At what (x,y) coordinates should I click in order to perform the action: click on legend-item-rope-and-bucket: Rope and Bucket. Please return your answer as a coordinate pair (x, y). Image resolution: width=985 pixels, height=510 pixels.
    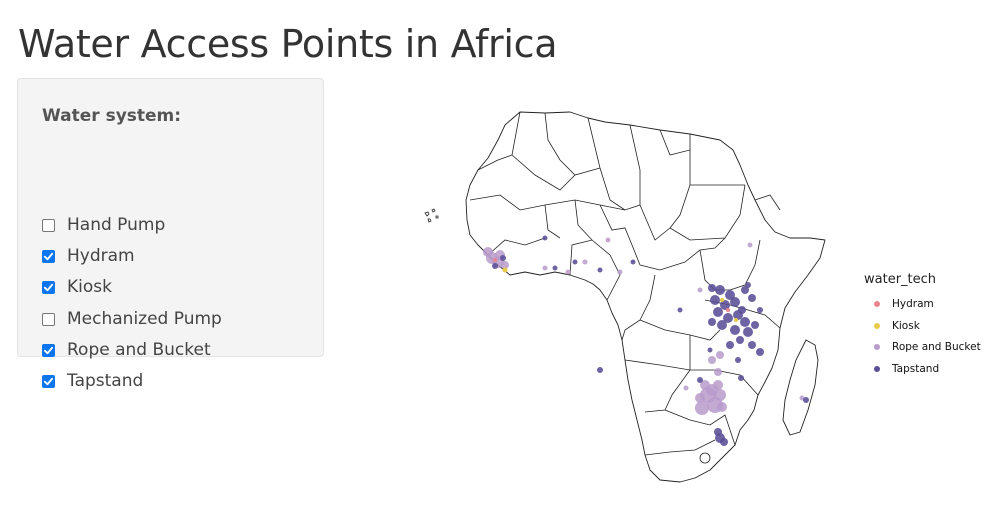
    Looking at the image, I should click on (927, 347).